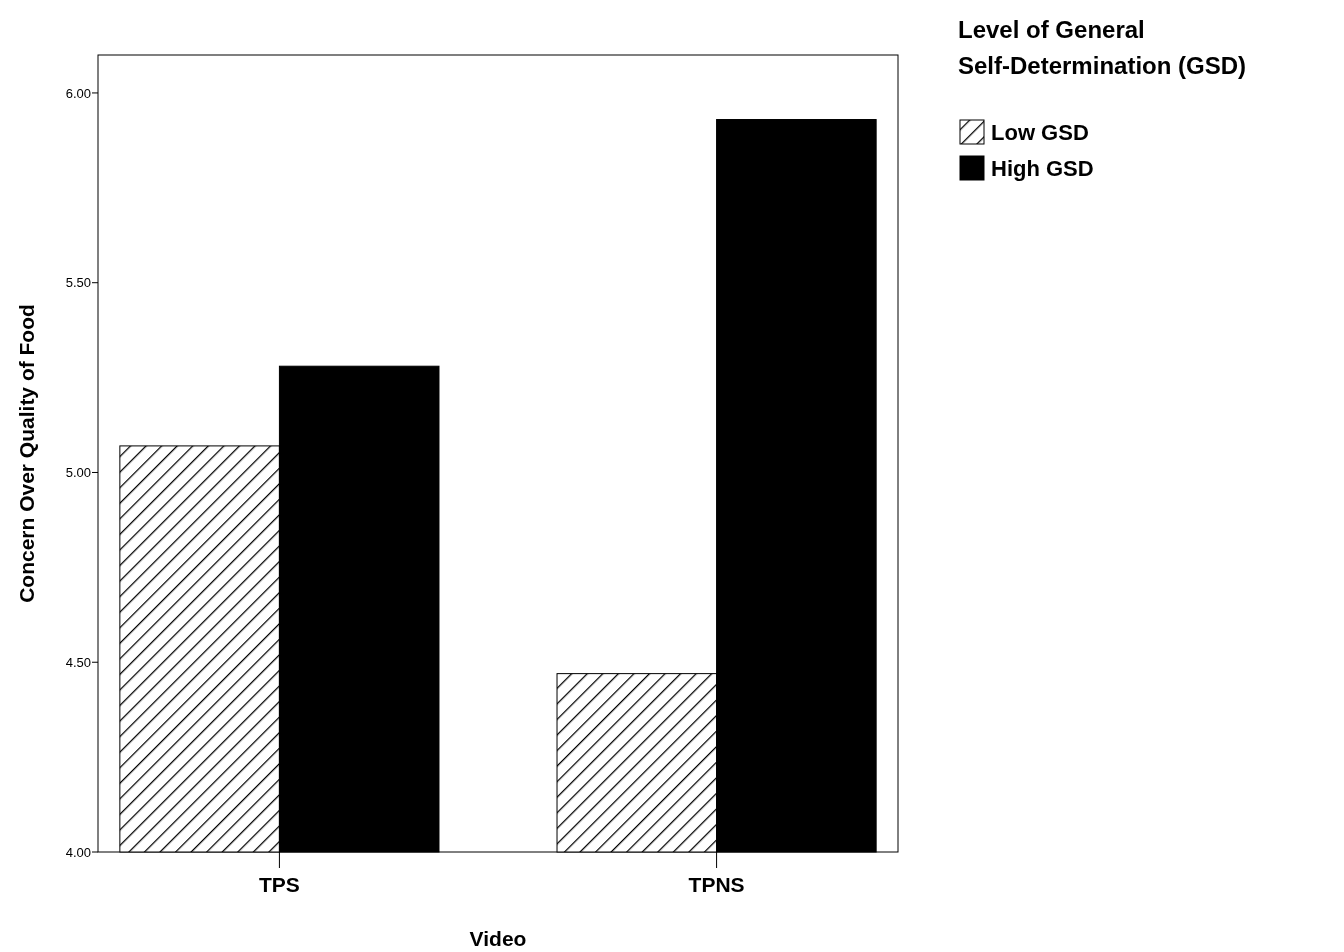 The height and width of the screenshot is (952, 1344). What do you see at coordinates (26, 453) in the screenshot?
I see `y-axis-title: Concern Over Quality of Food` at bounding box center [26, 453].